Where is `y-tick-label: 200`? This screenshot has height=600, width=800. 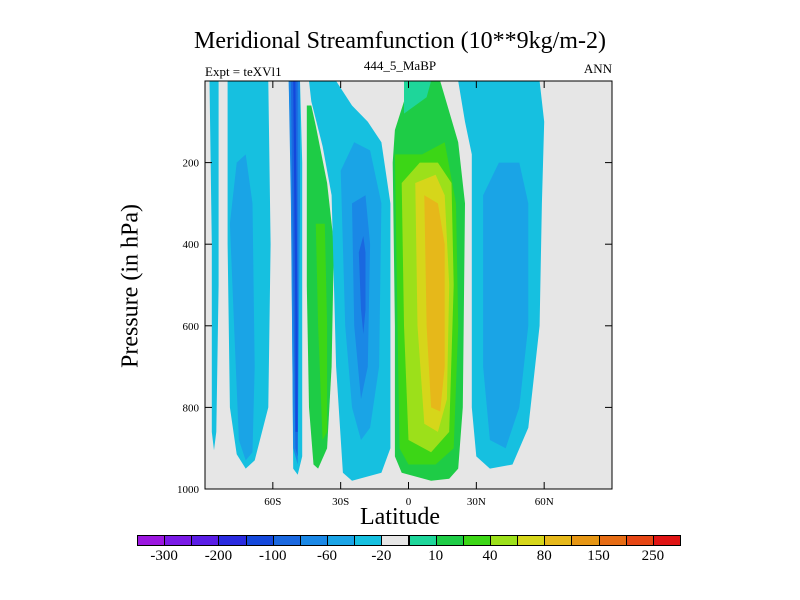 y-tick-label: 200 is located at coordinates (191, 164).